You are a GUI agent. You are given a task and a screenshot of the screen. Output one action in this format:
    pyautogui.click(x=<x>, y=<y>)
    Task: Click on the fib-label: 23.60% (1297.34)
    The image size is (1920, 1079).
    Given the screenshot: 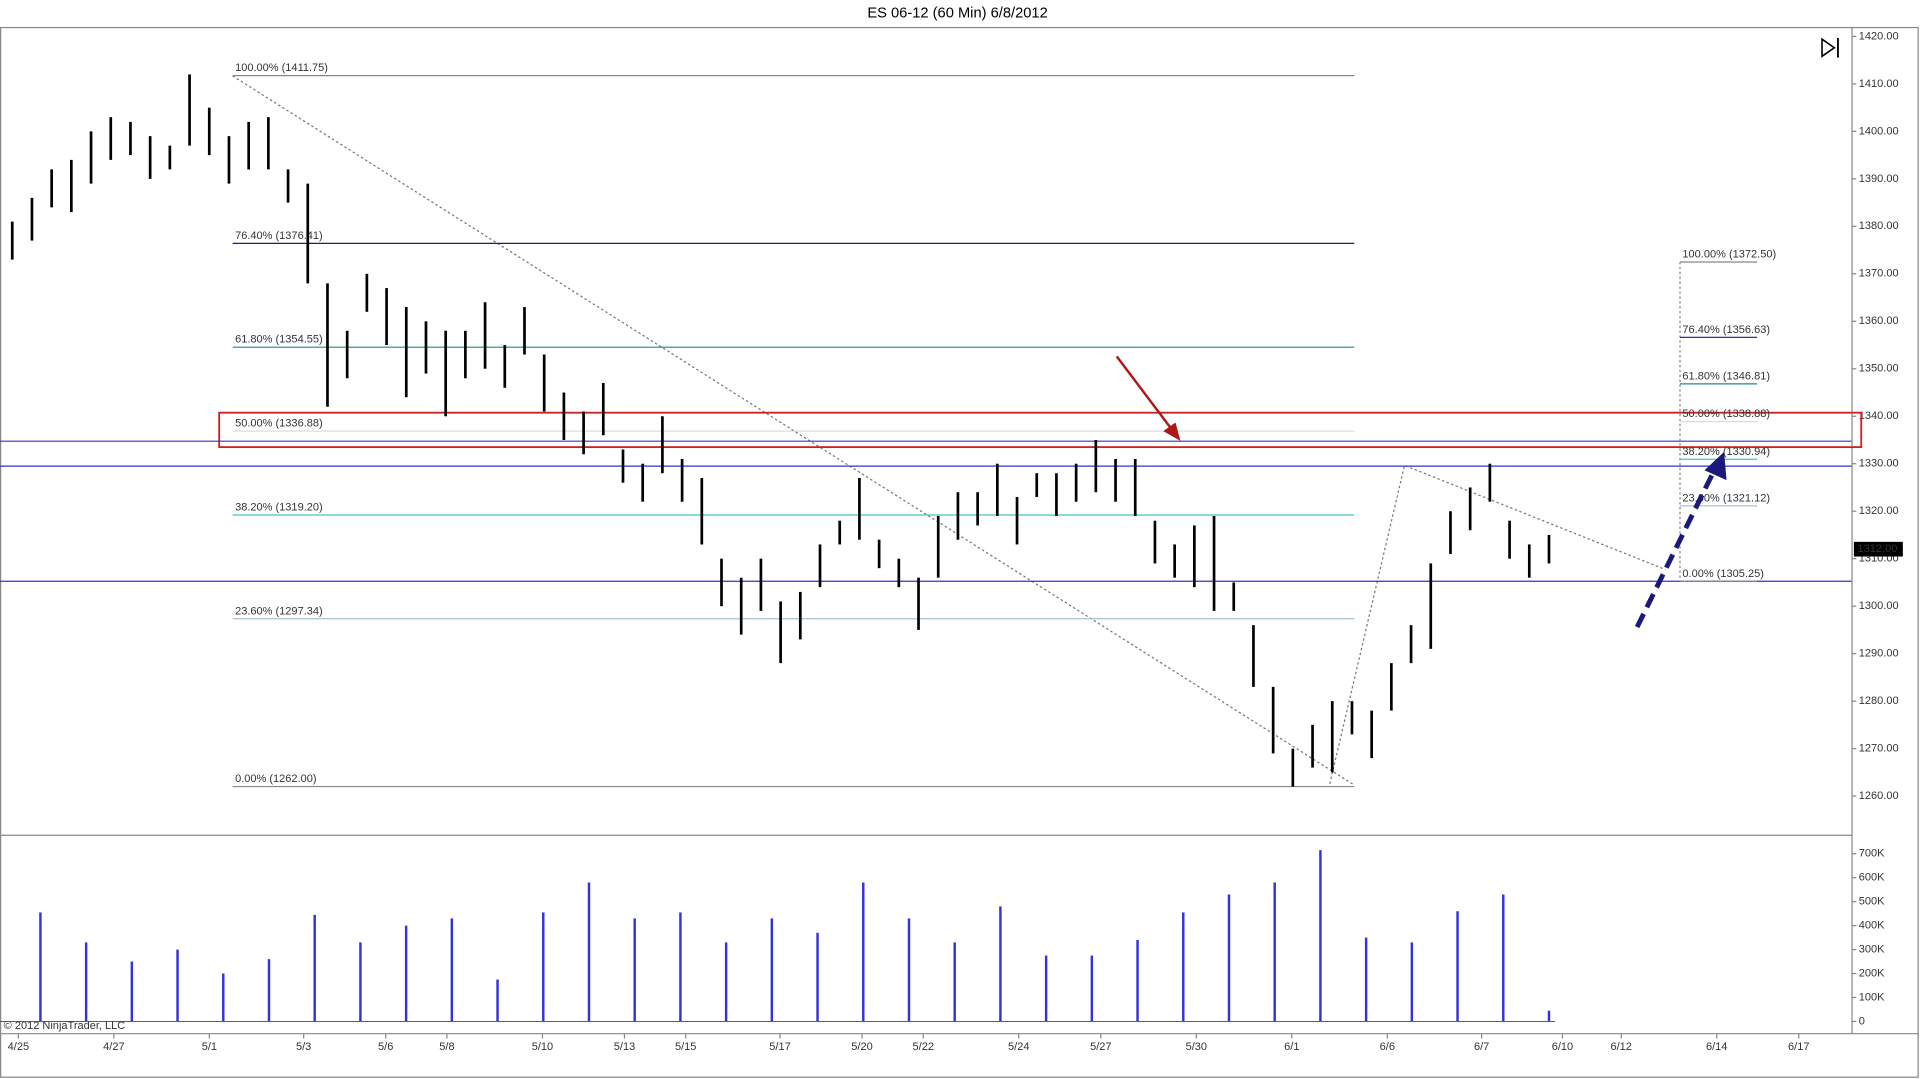 What is the action you would take?
    pyautogui.click(x=279, y=611)
    